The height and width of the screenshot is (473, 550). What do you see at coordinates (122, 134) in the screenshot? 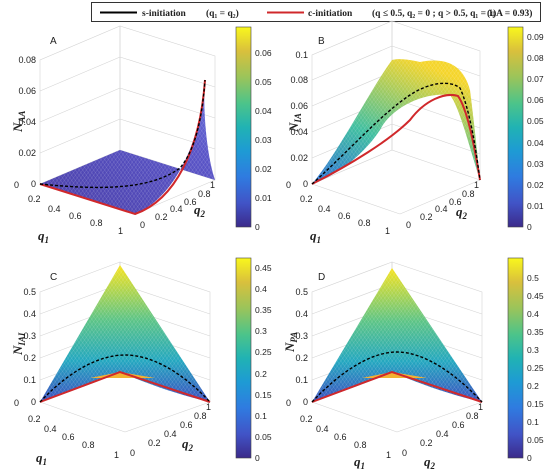
I see `panel-a-s-curve` at bounding box center [122, 134].